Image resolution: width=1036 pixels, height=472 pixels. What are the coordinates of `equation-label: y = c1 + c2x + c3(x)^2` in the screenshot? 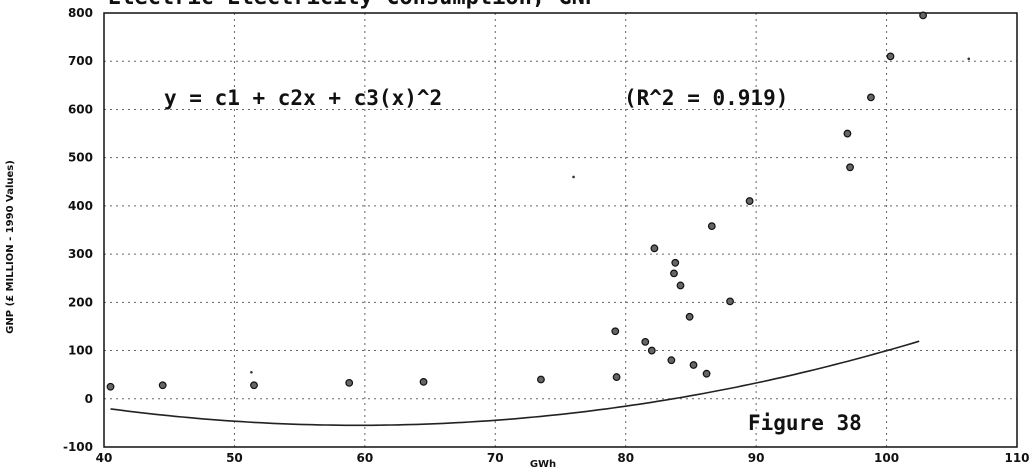 It's located at (303, 98).